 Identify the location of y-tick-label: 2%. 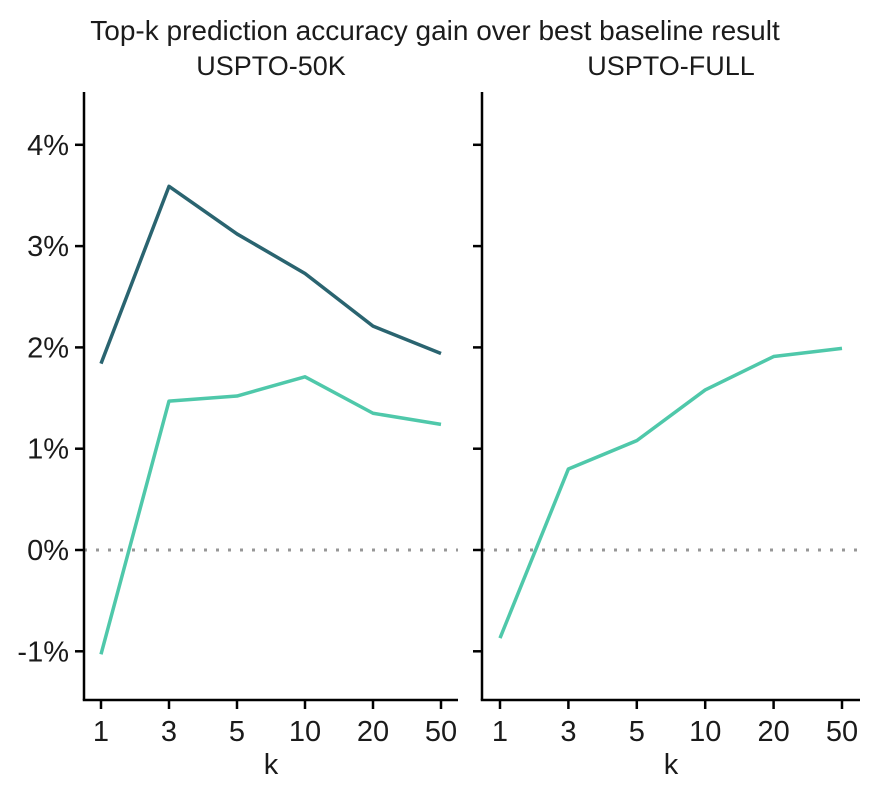
(48, 348).